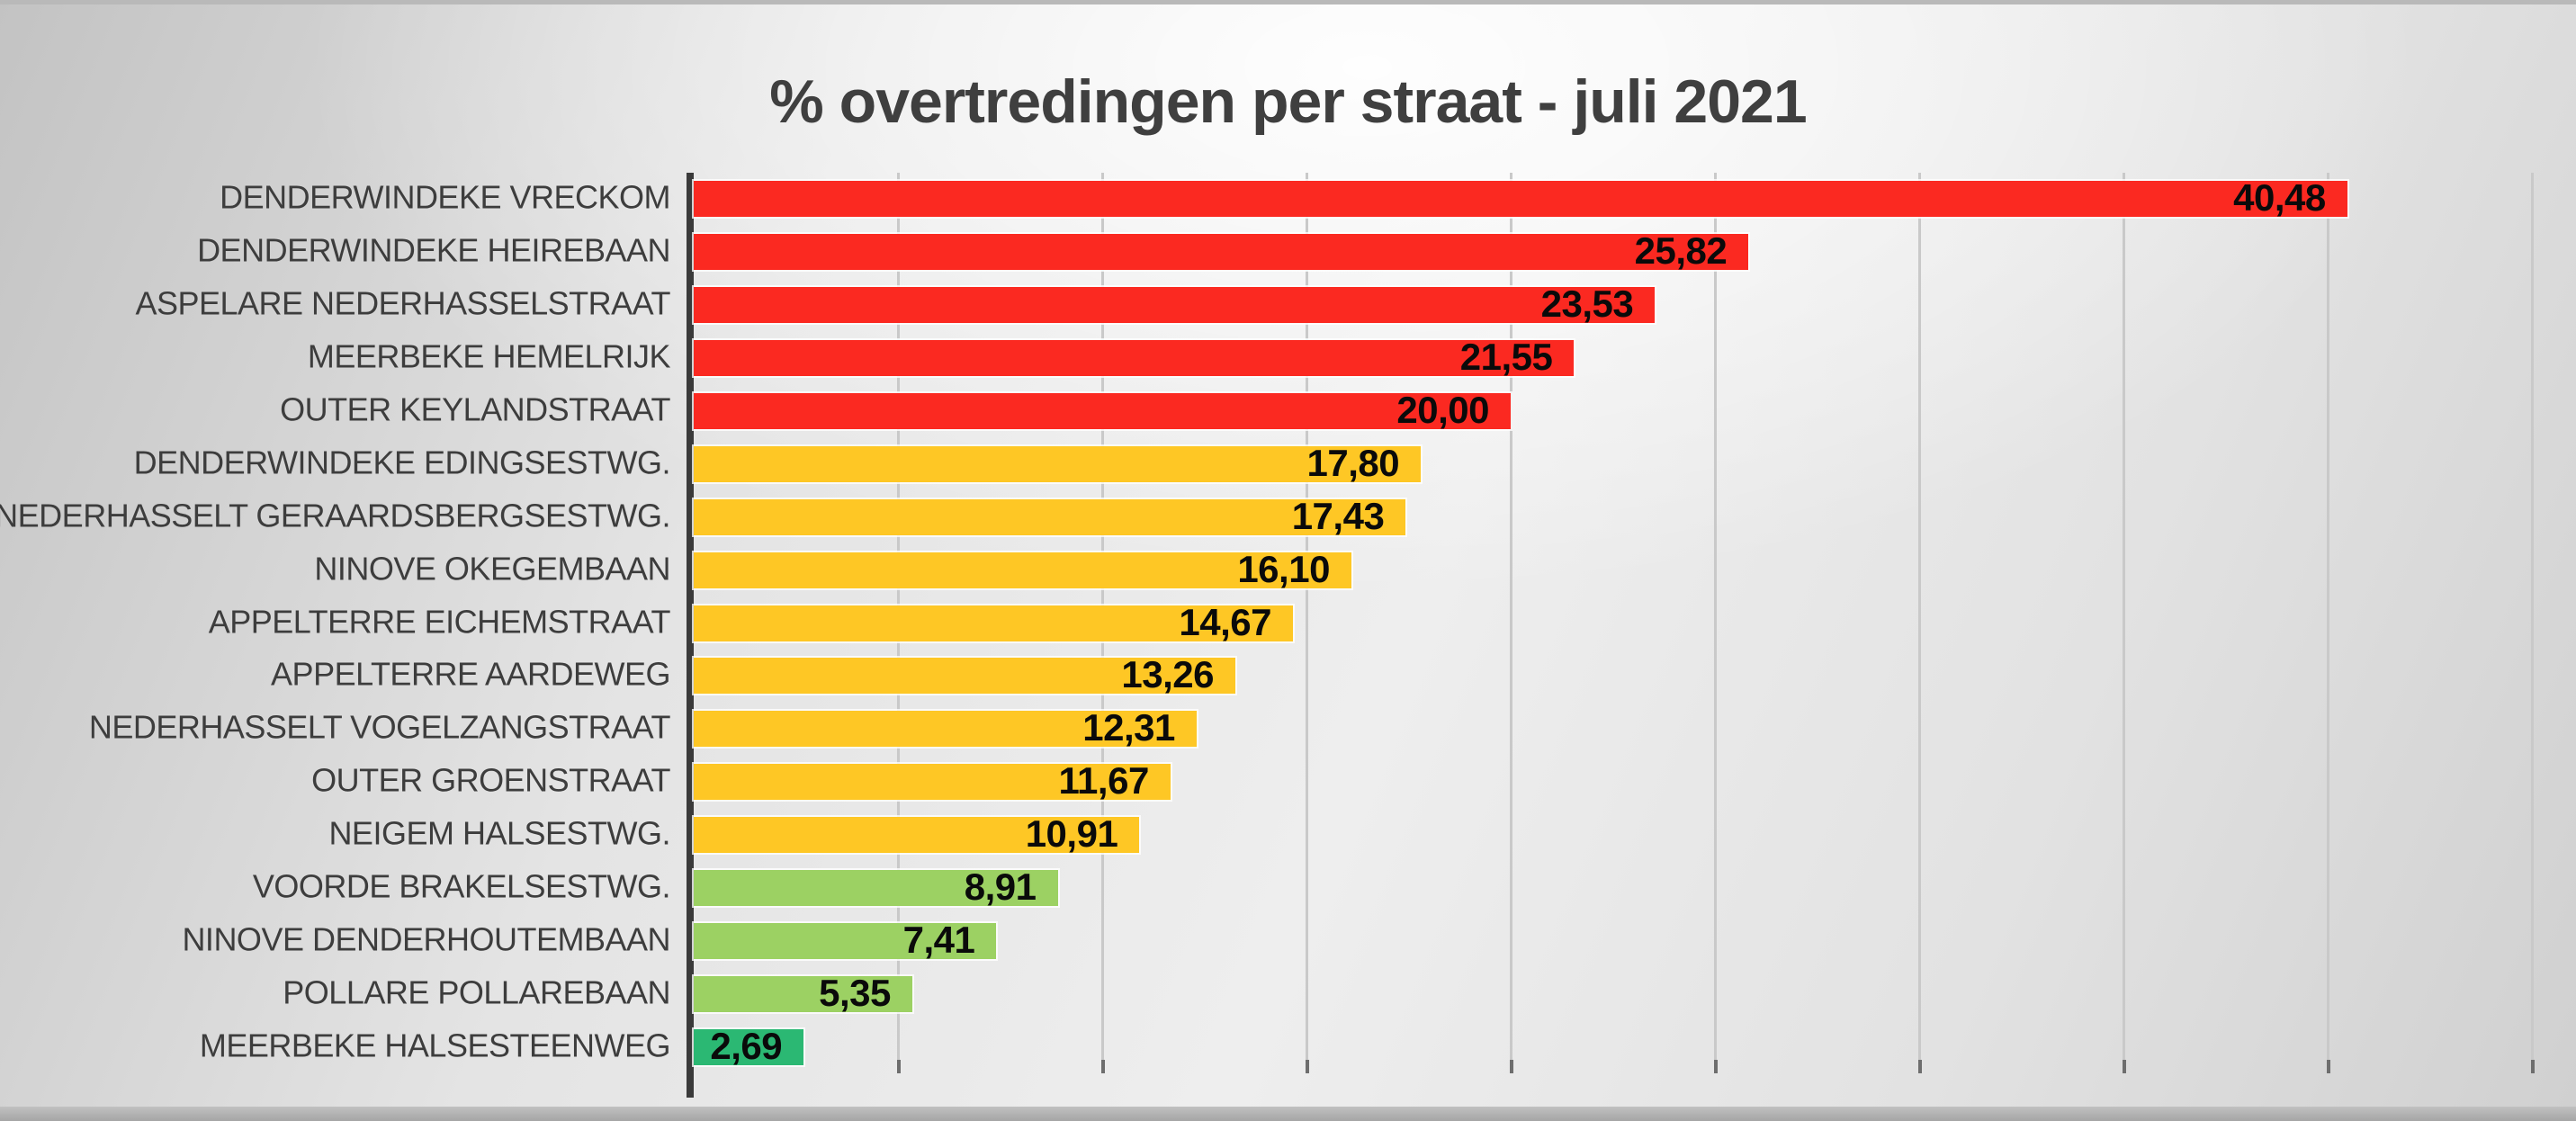  What do you see at coordinates (403, 303) in the screenshot?
I see `category-label: ASPELARE NEDERHASSELSTRAAT` at bounding box center [403, 303].